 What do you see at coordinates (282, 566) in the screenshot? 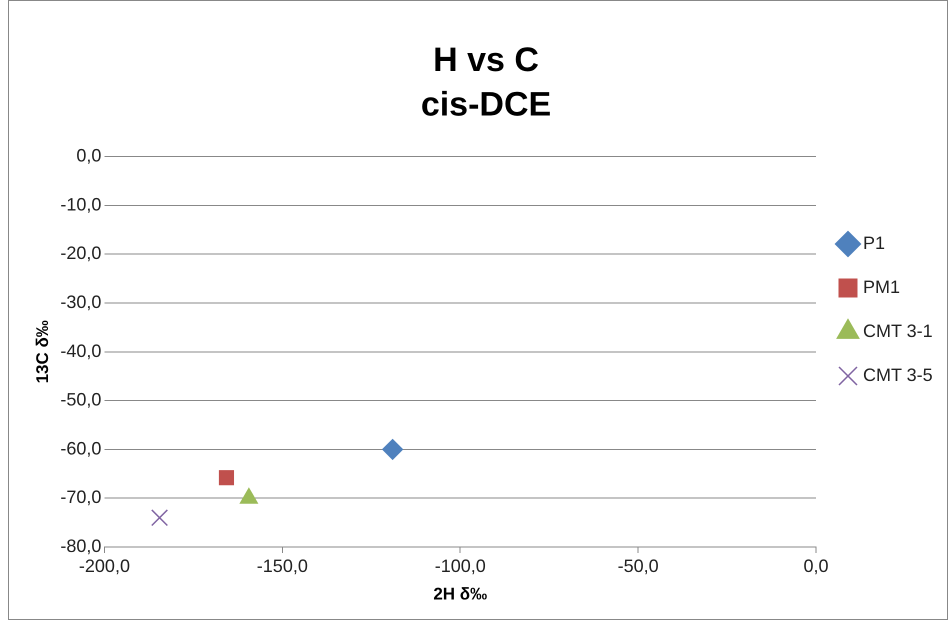
I see `x-tick-label: -150,0` at bounding box center [282, 566].